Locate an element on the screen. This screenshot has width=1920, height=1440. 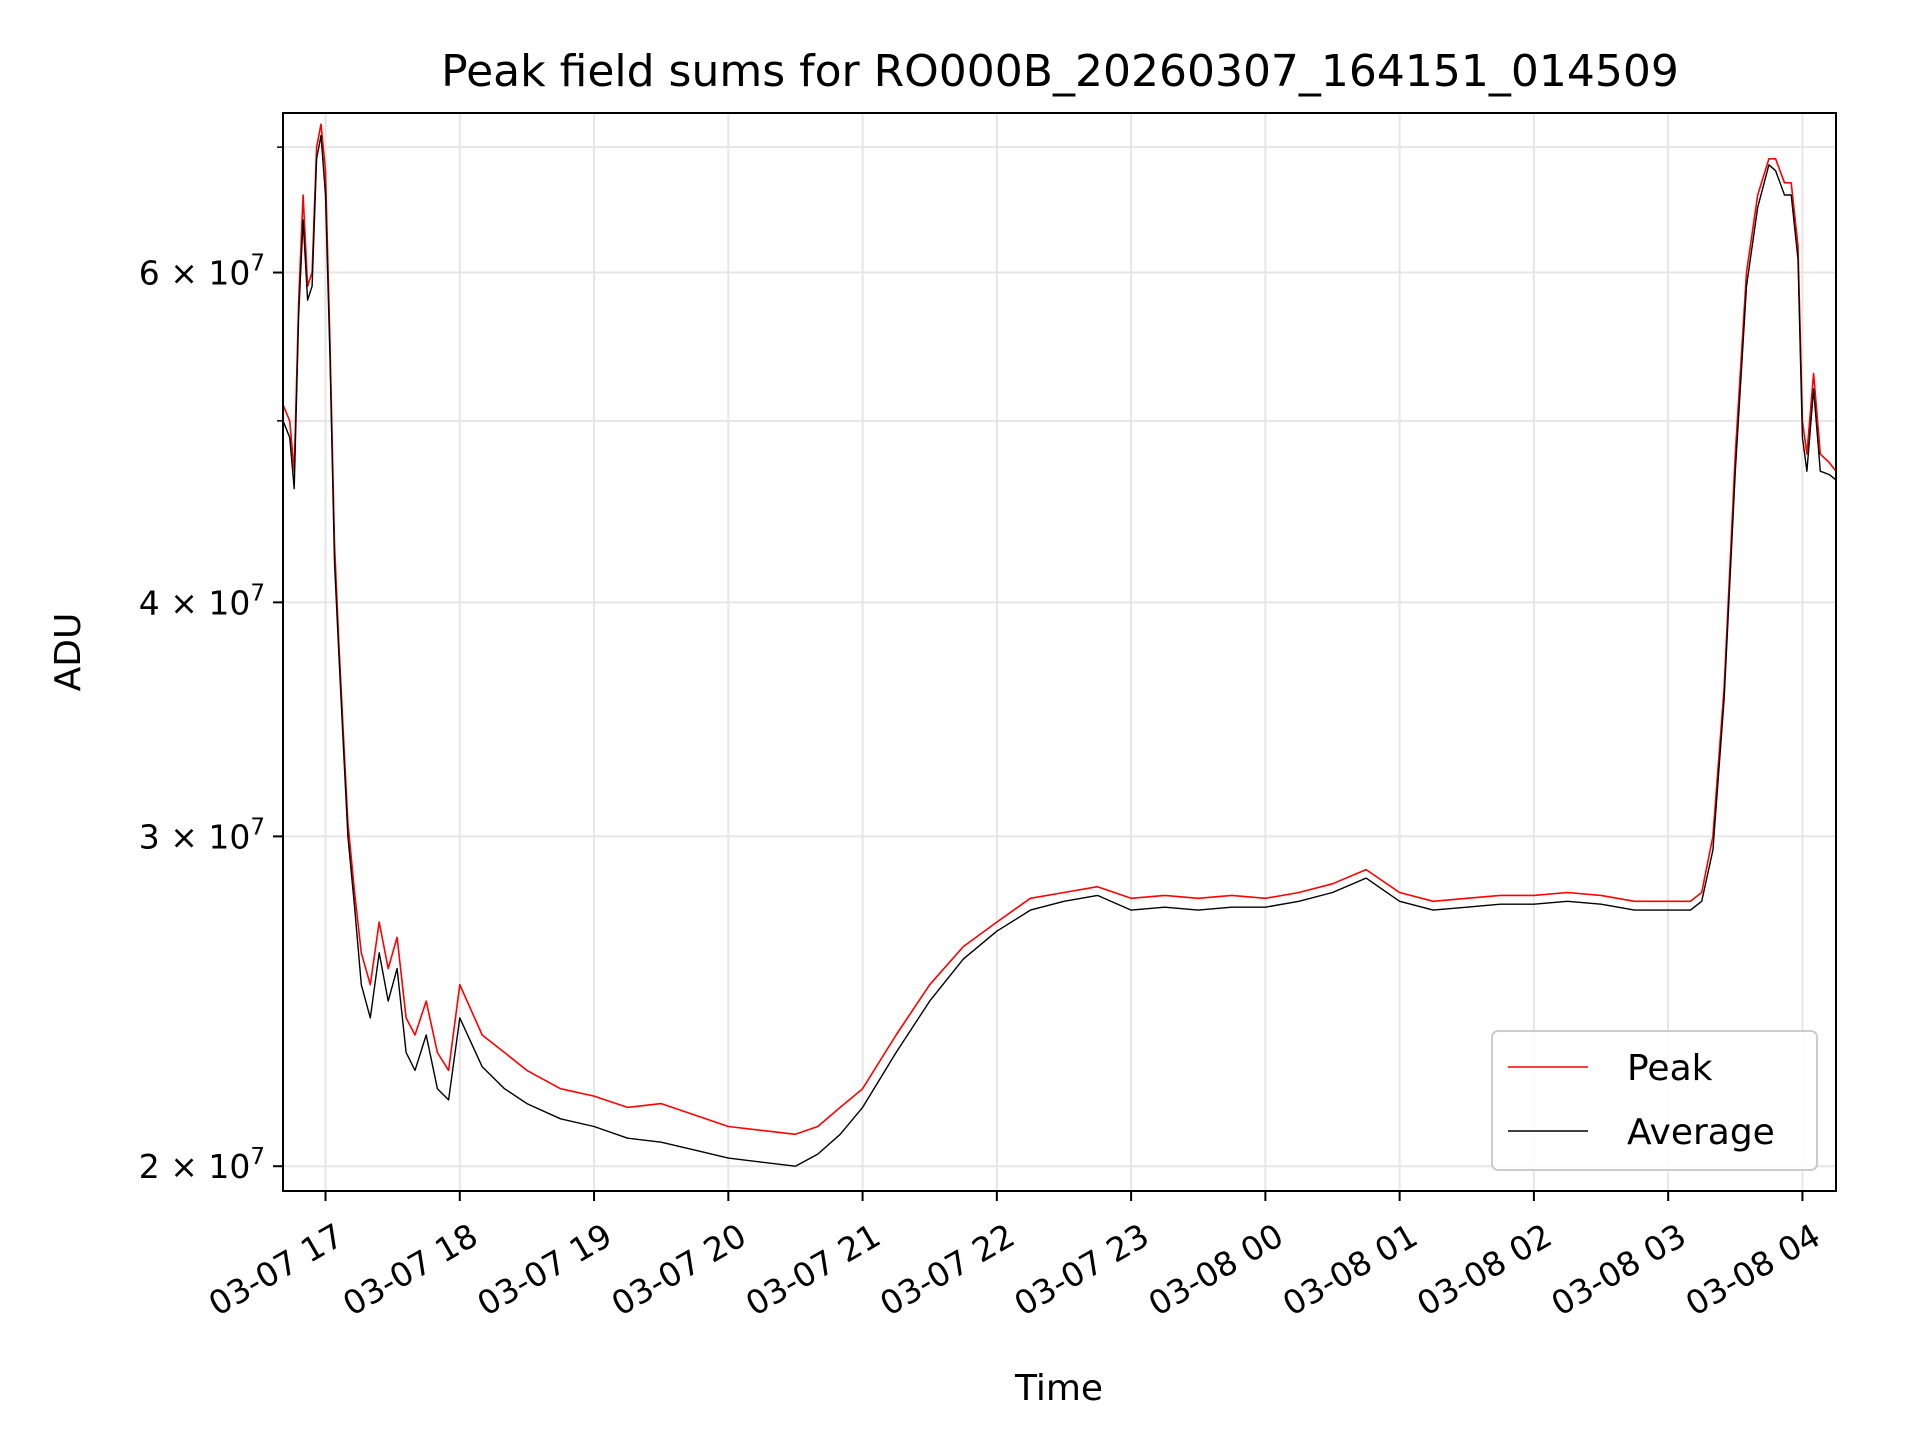
y-tick-label: 3 × 107 is located at coordinates (202, 835).